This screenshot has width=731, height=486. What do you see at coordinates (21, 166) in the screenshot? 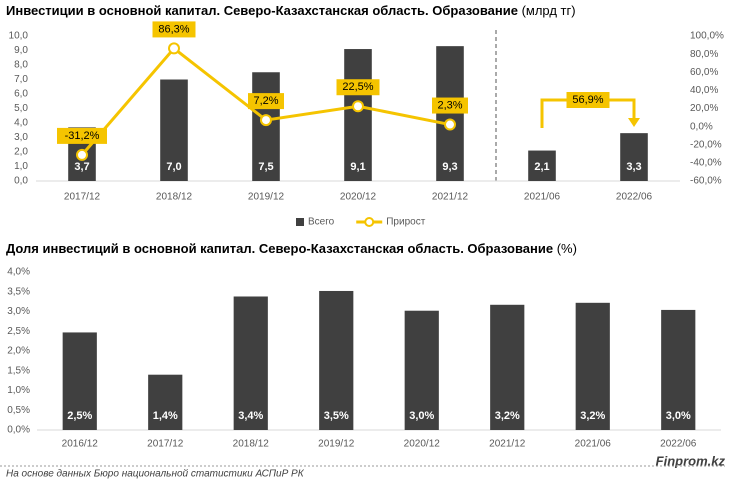
I see `y-tick-label: 1,0` at bounding box center [21, 166].